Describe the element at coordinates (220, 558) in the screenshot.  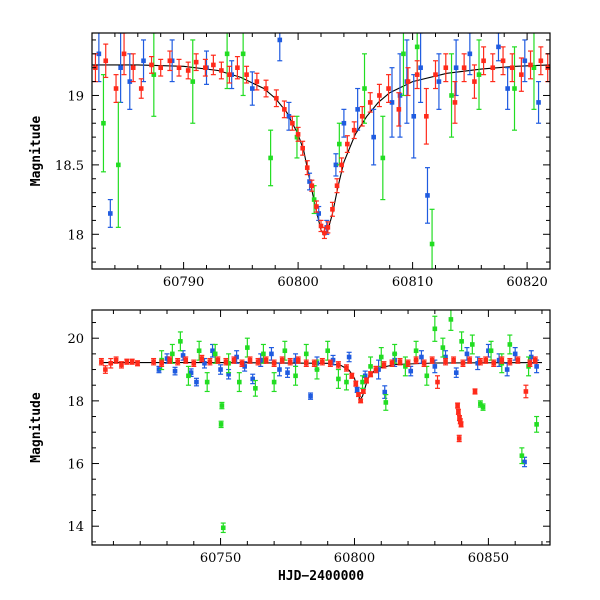
I see `bottom-x-tick-label: 60750` at that location.